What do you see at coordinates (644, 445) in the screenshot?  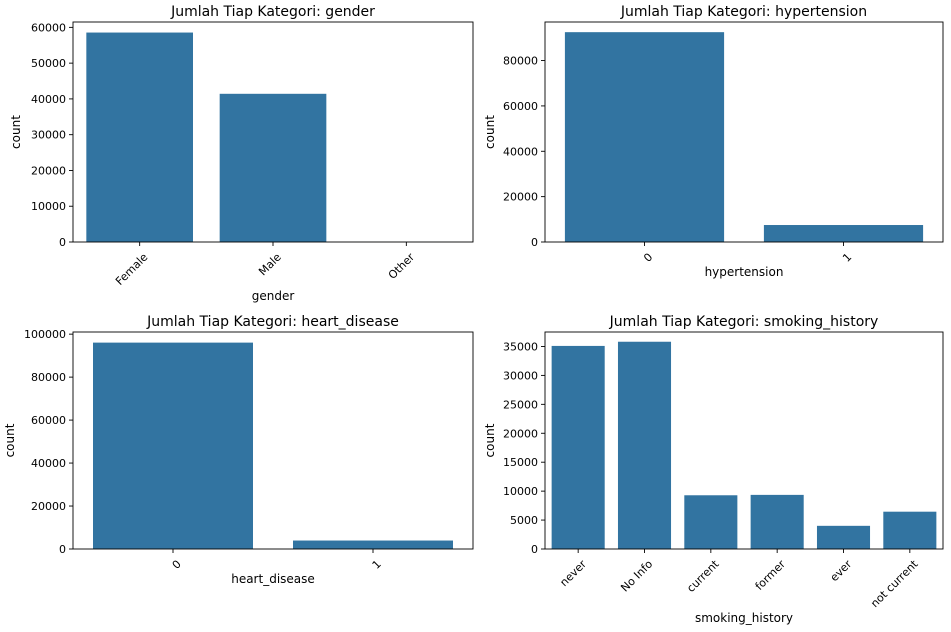 I see `bar-no-info` at bounding box center [644, 445].